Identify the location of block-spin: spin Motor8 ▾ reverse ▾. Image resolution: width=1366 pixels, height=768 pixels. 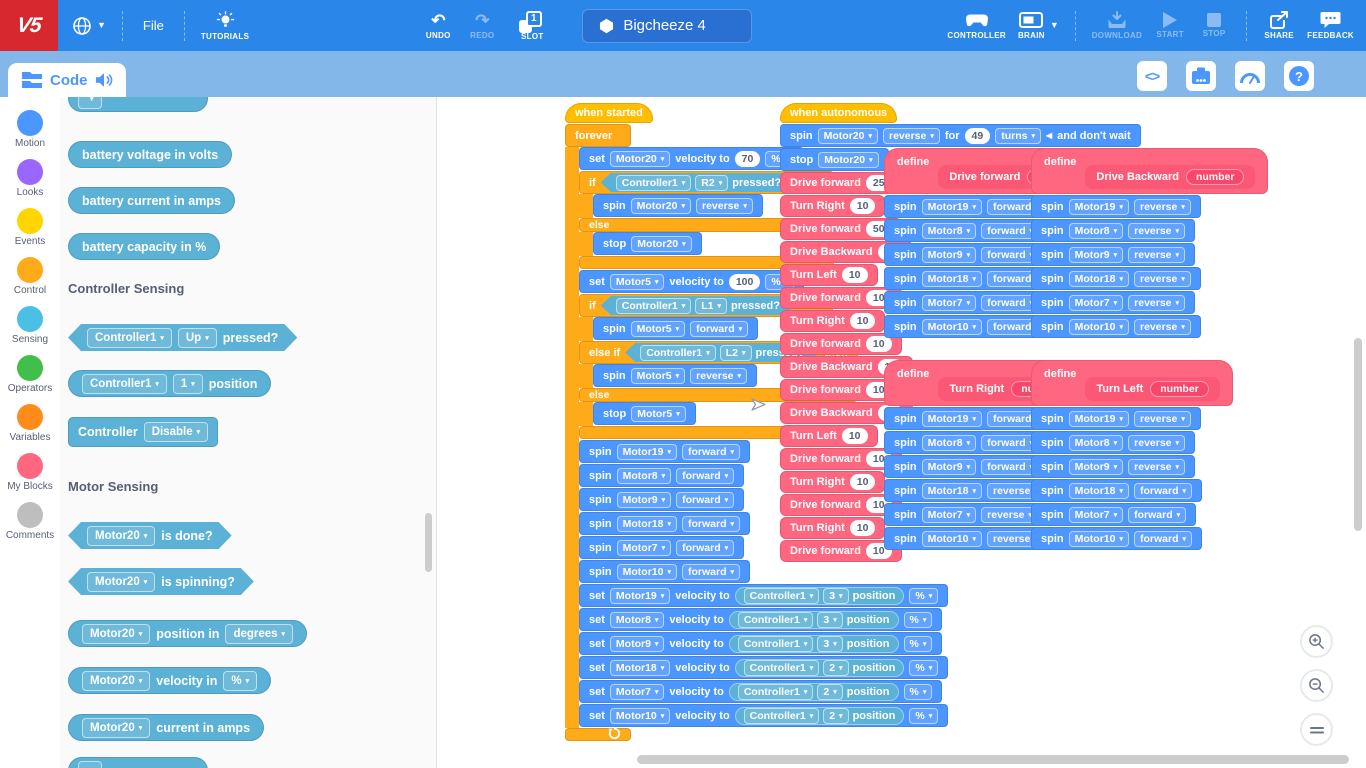
(1113, 230).